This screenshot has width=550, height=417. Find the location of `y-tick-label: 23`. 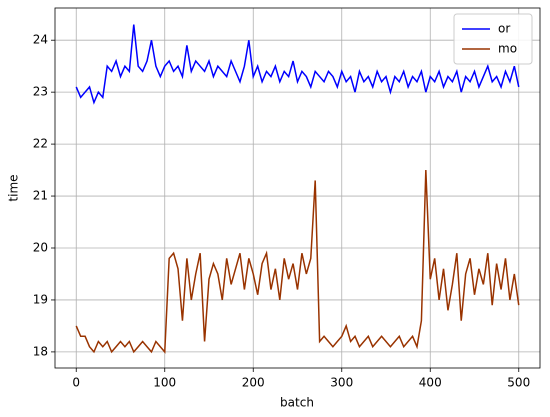

y-tick-label: 23 is located at coordinates (40, 92).